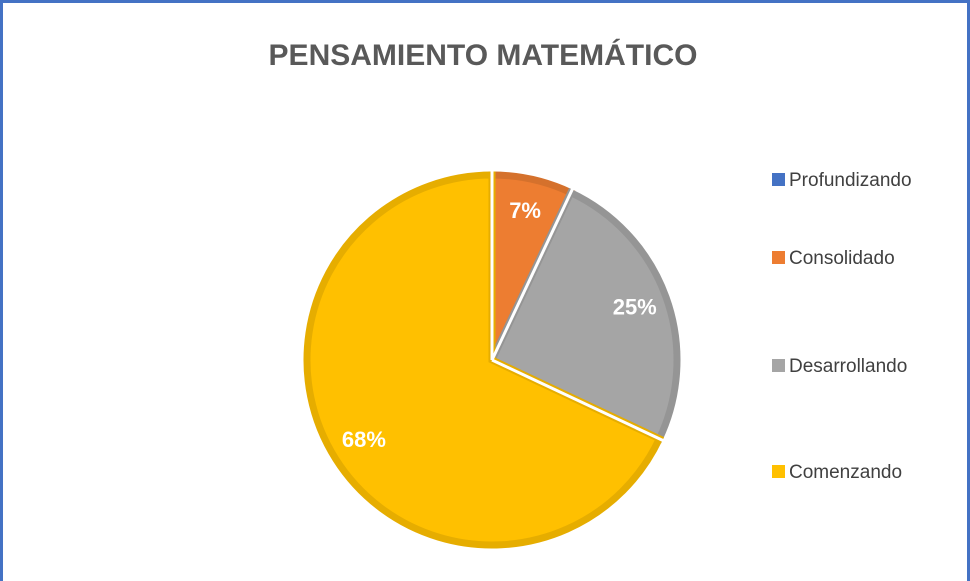 The image size is (970, 581). What do you see at coordinates (483, 55) in the screenshot?
I see `chart-title: PENSAMIENTO MATEMÁTICO` at bounding box center [483, 55].